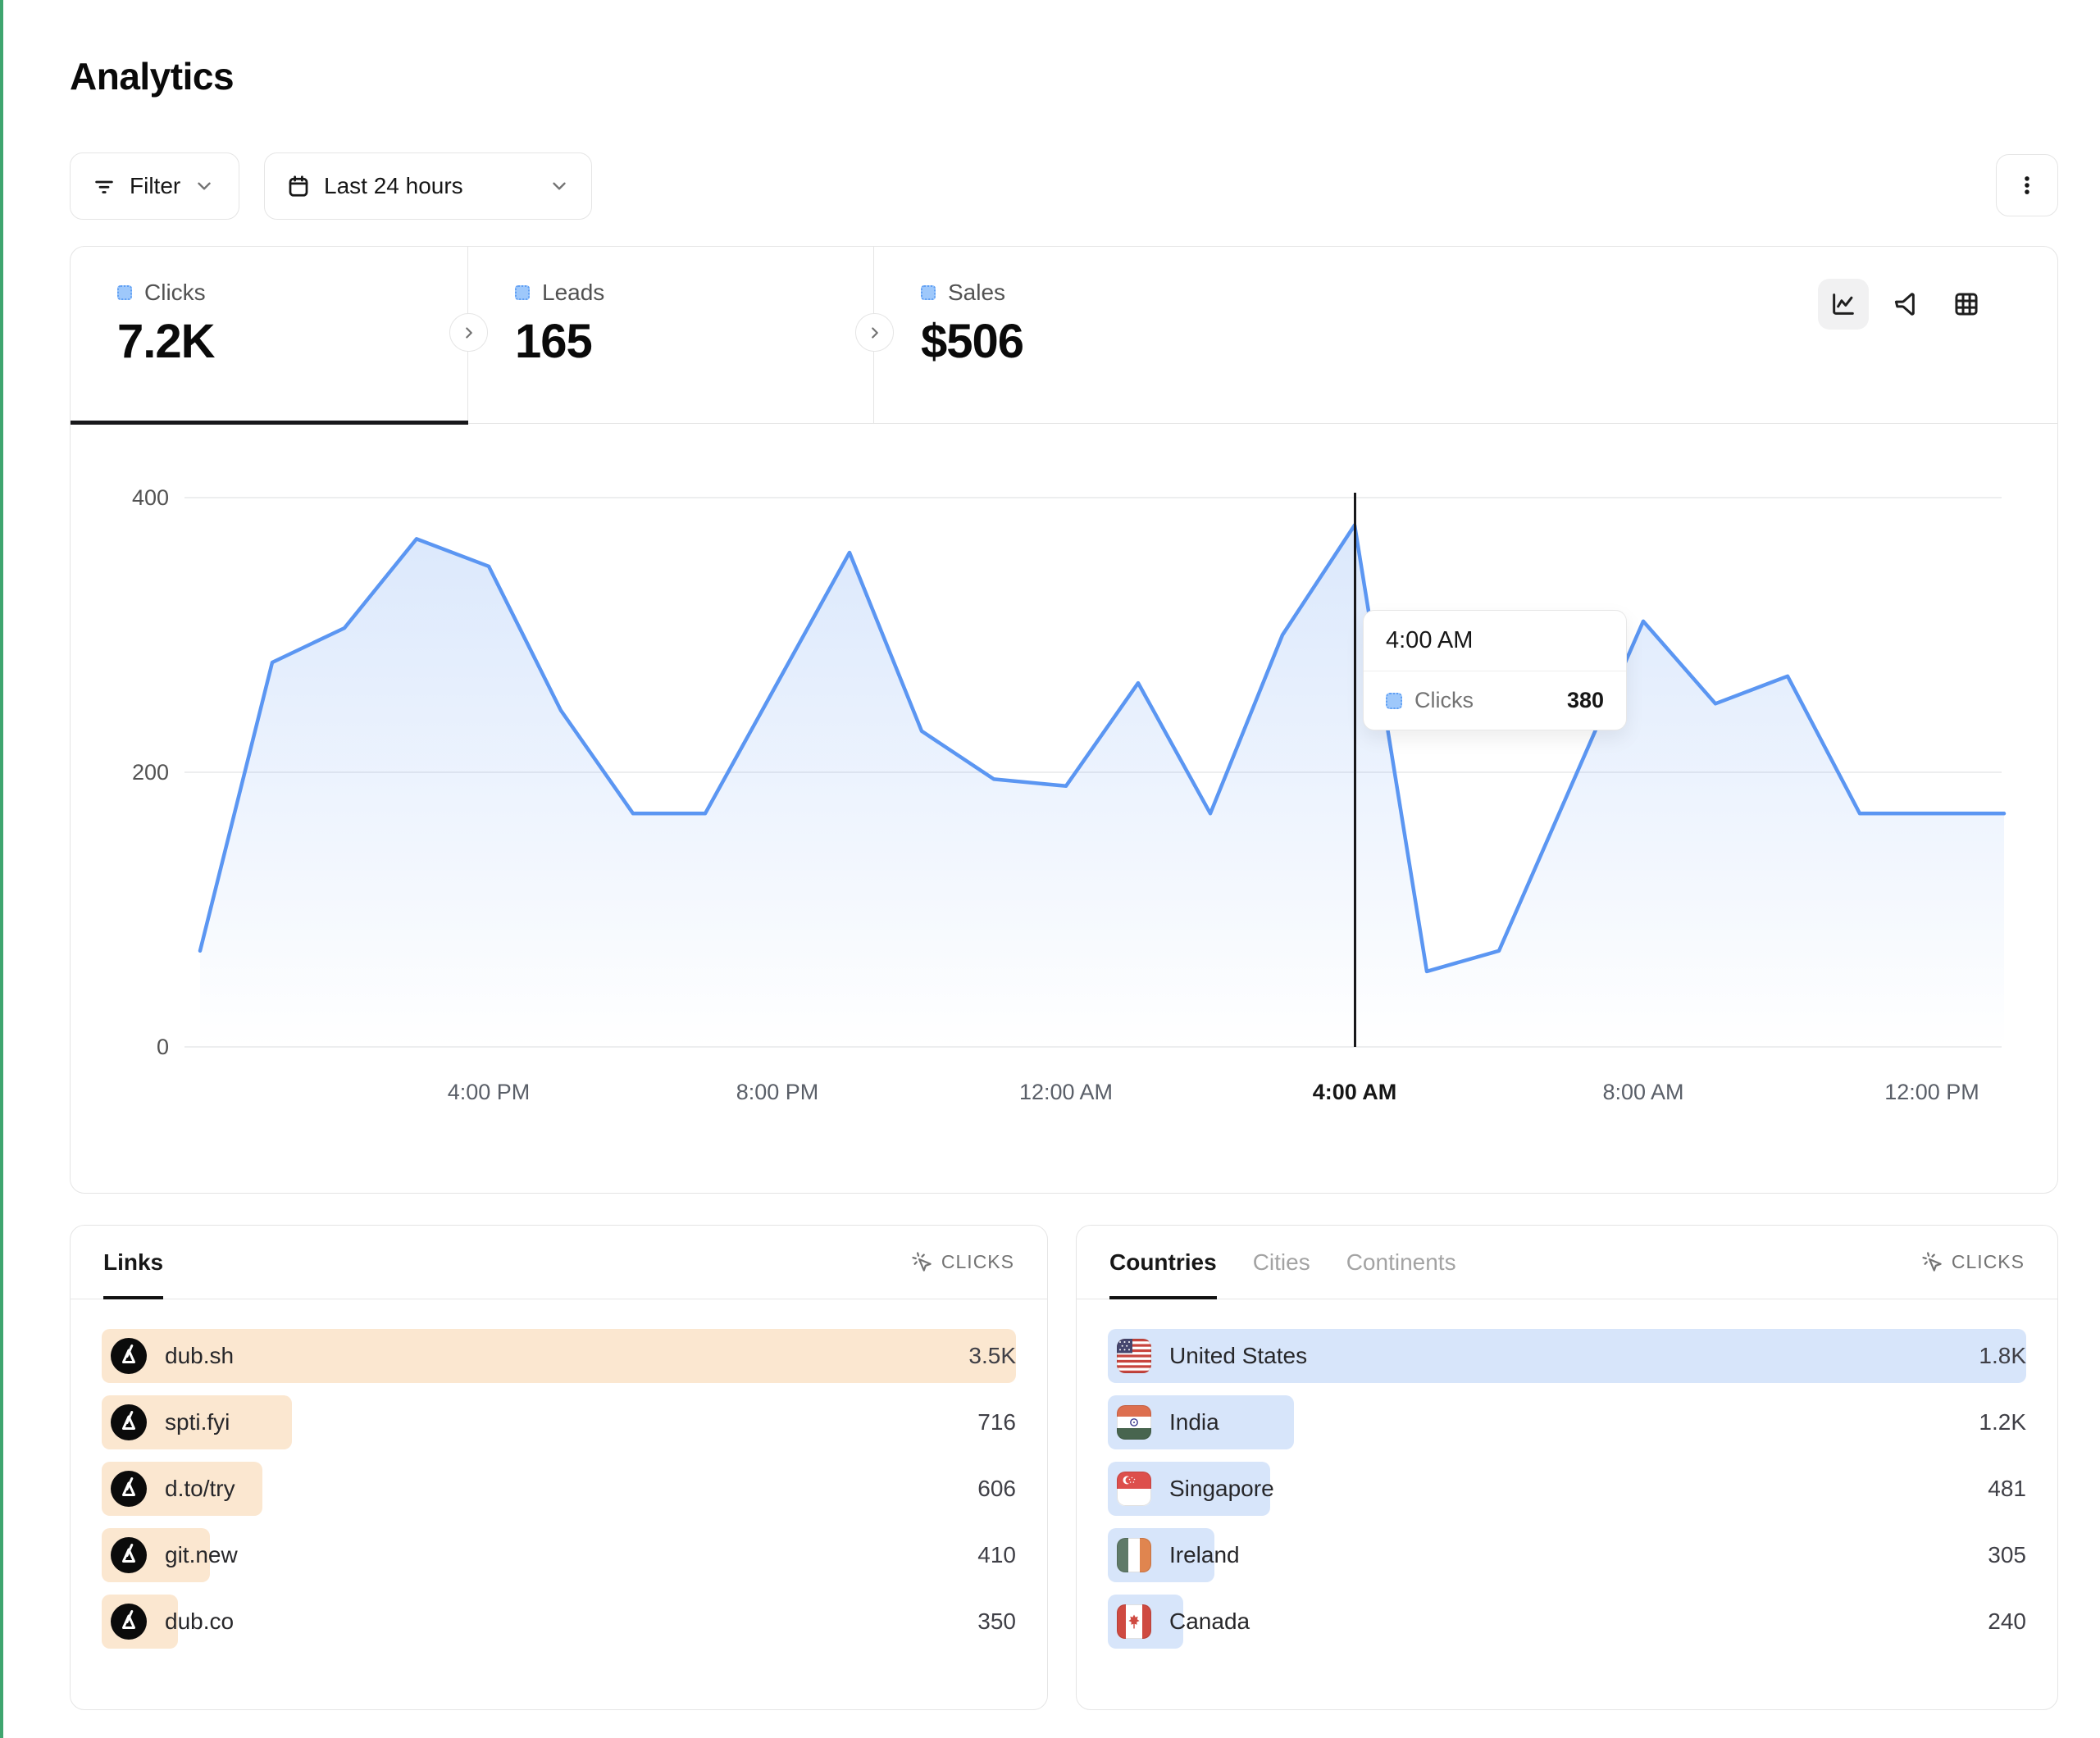 The image size is (2100, 1738). I want to click on tab-links: Links, so click(133, 1262).